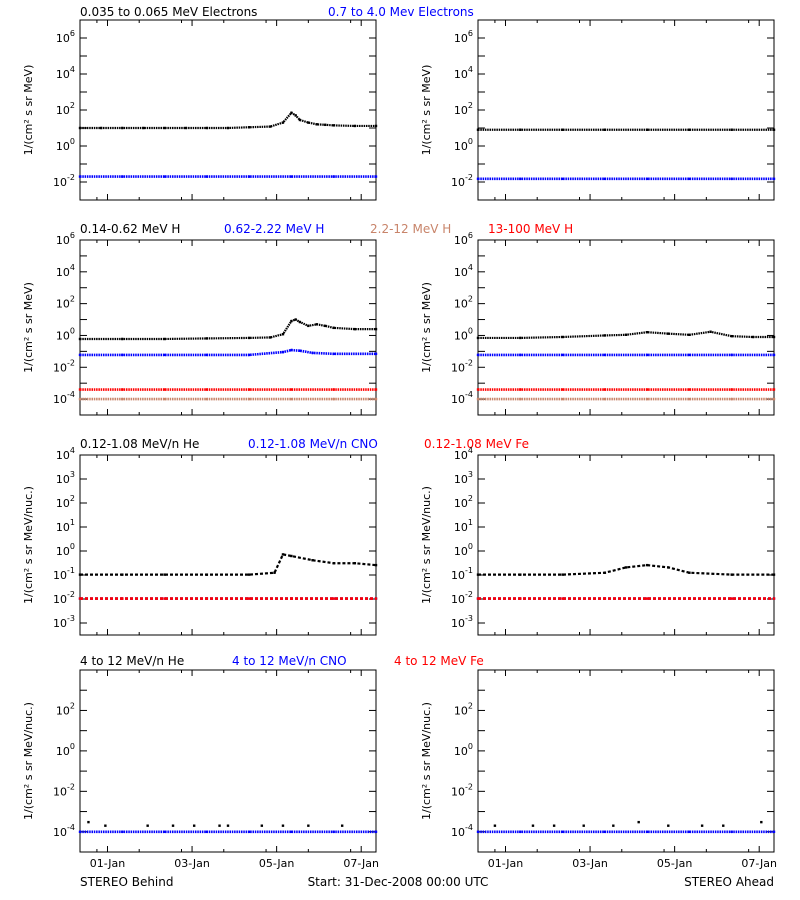 The image size is (800, 900). I want to click on chart-heavy-behind, so click(228, 827).